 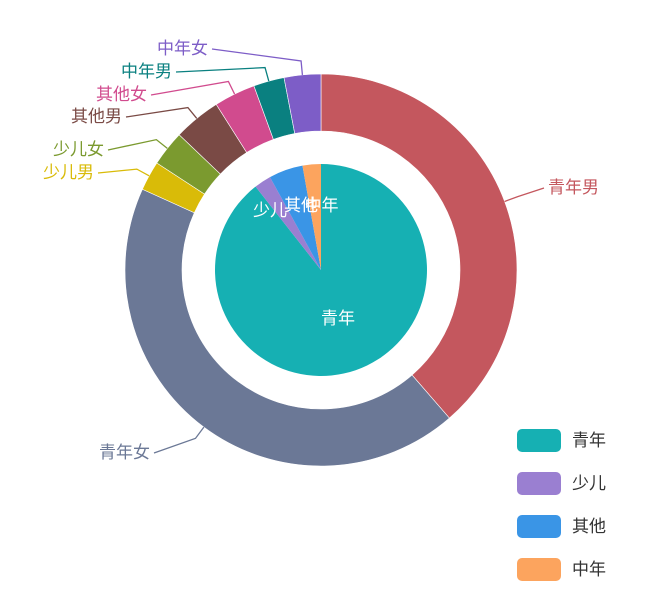 What do you see at coordinates (146, 72) in the screenshot?
I see `outer-slice-label-6: 中年男` at bounding box center [146, 72].